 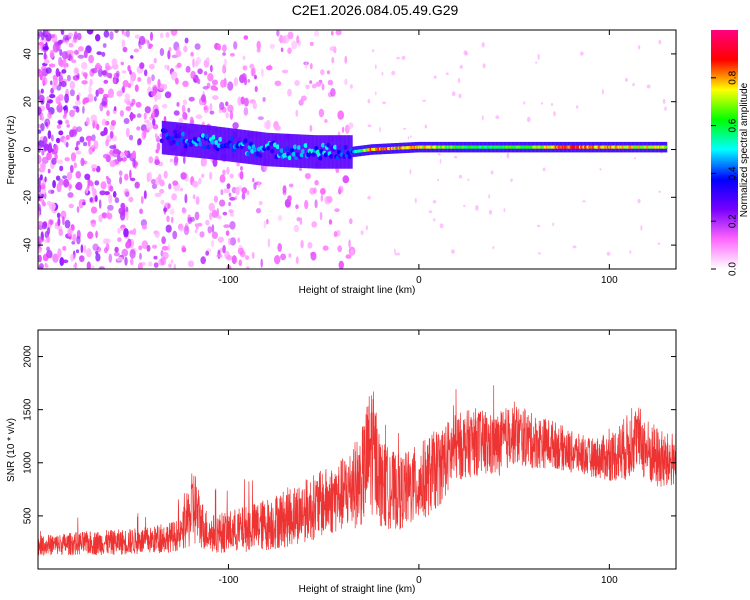 What do you see at coordinates (28, 54) in the screenshot?
I see `y-tick-label: 40` at bounding box center [28, 54].